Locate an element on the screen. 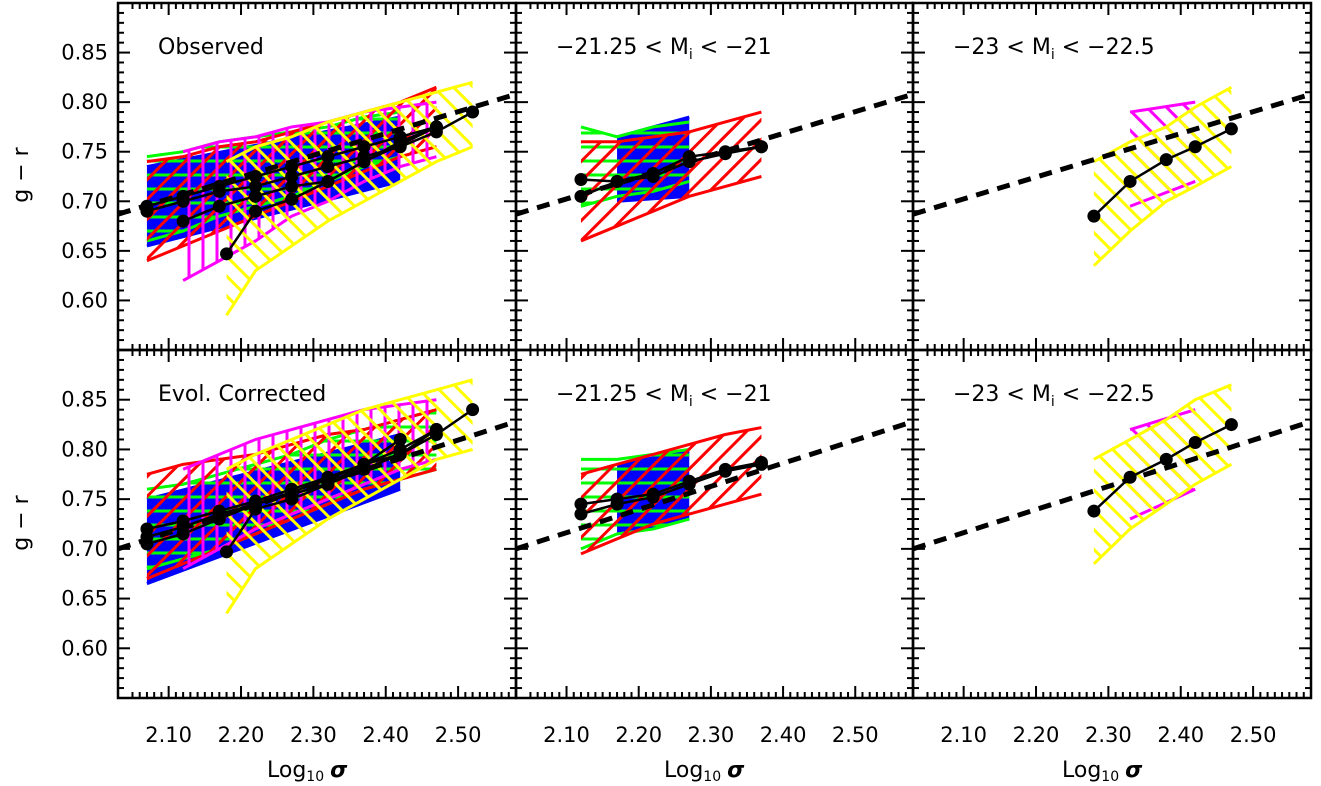 The height and width of the screenshot is (786, 1321). band-yellow-fill is located at coordinates (1162, 474).